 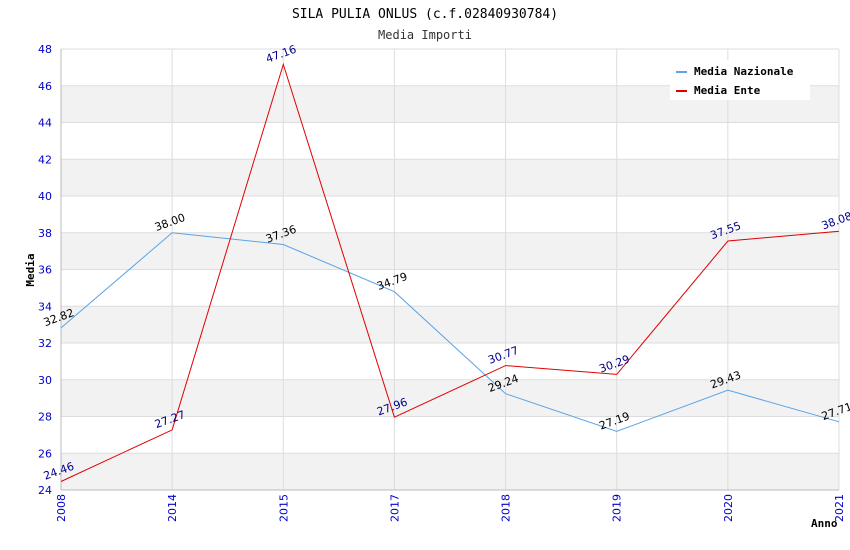 What do you see at coordinates (392, 281) in the screenshot?
I see `data-label-media-nazionale: 34.79` at bounding box center [392, 281].